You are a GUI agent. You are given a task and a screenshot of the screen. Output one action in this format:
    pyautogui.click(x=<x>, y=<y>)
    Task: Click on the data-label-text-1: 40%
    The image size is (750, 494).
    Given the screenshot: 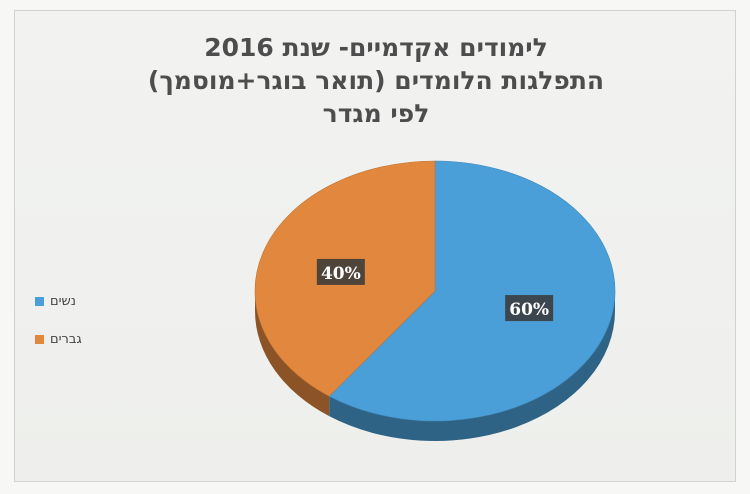 What is the action you would take?
    pyautogui.click(x=341, y=274)
    